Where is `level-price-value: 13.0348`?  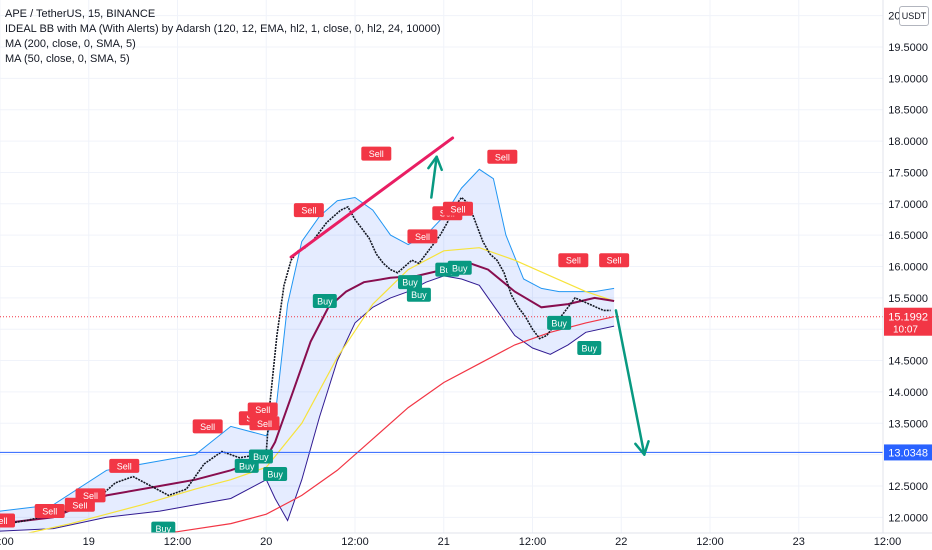 level-price-value: 13.0348 is located at coordinates (908, 453).